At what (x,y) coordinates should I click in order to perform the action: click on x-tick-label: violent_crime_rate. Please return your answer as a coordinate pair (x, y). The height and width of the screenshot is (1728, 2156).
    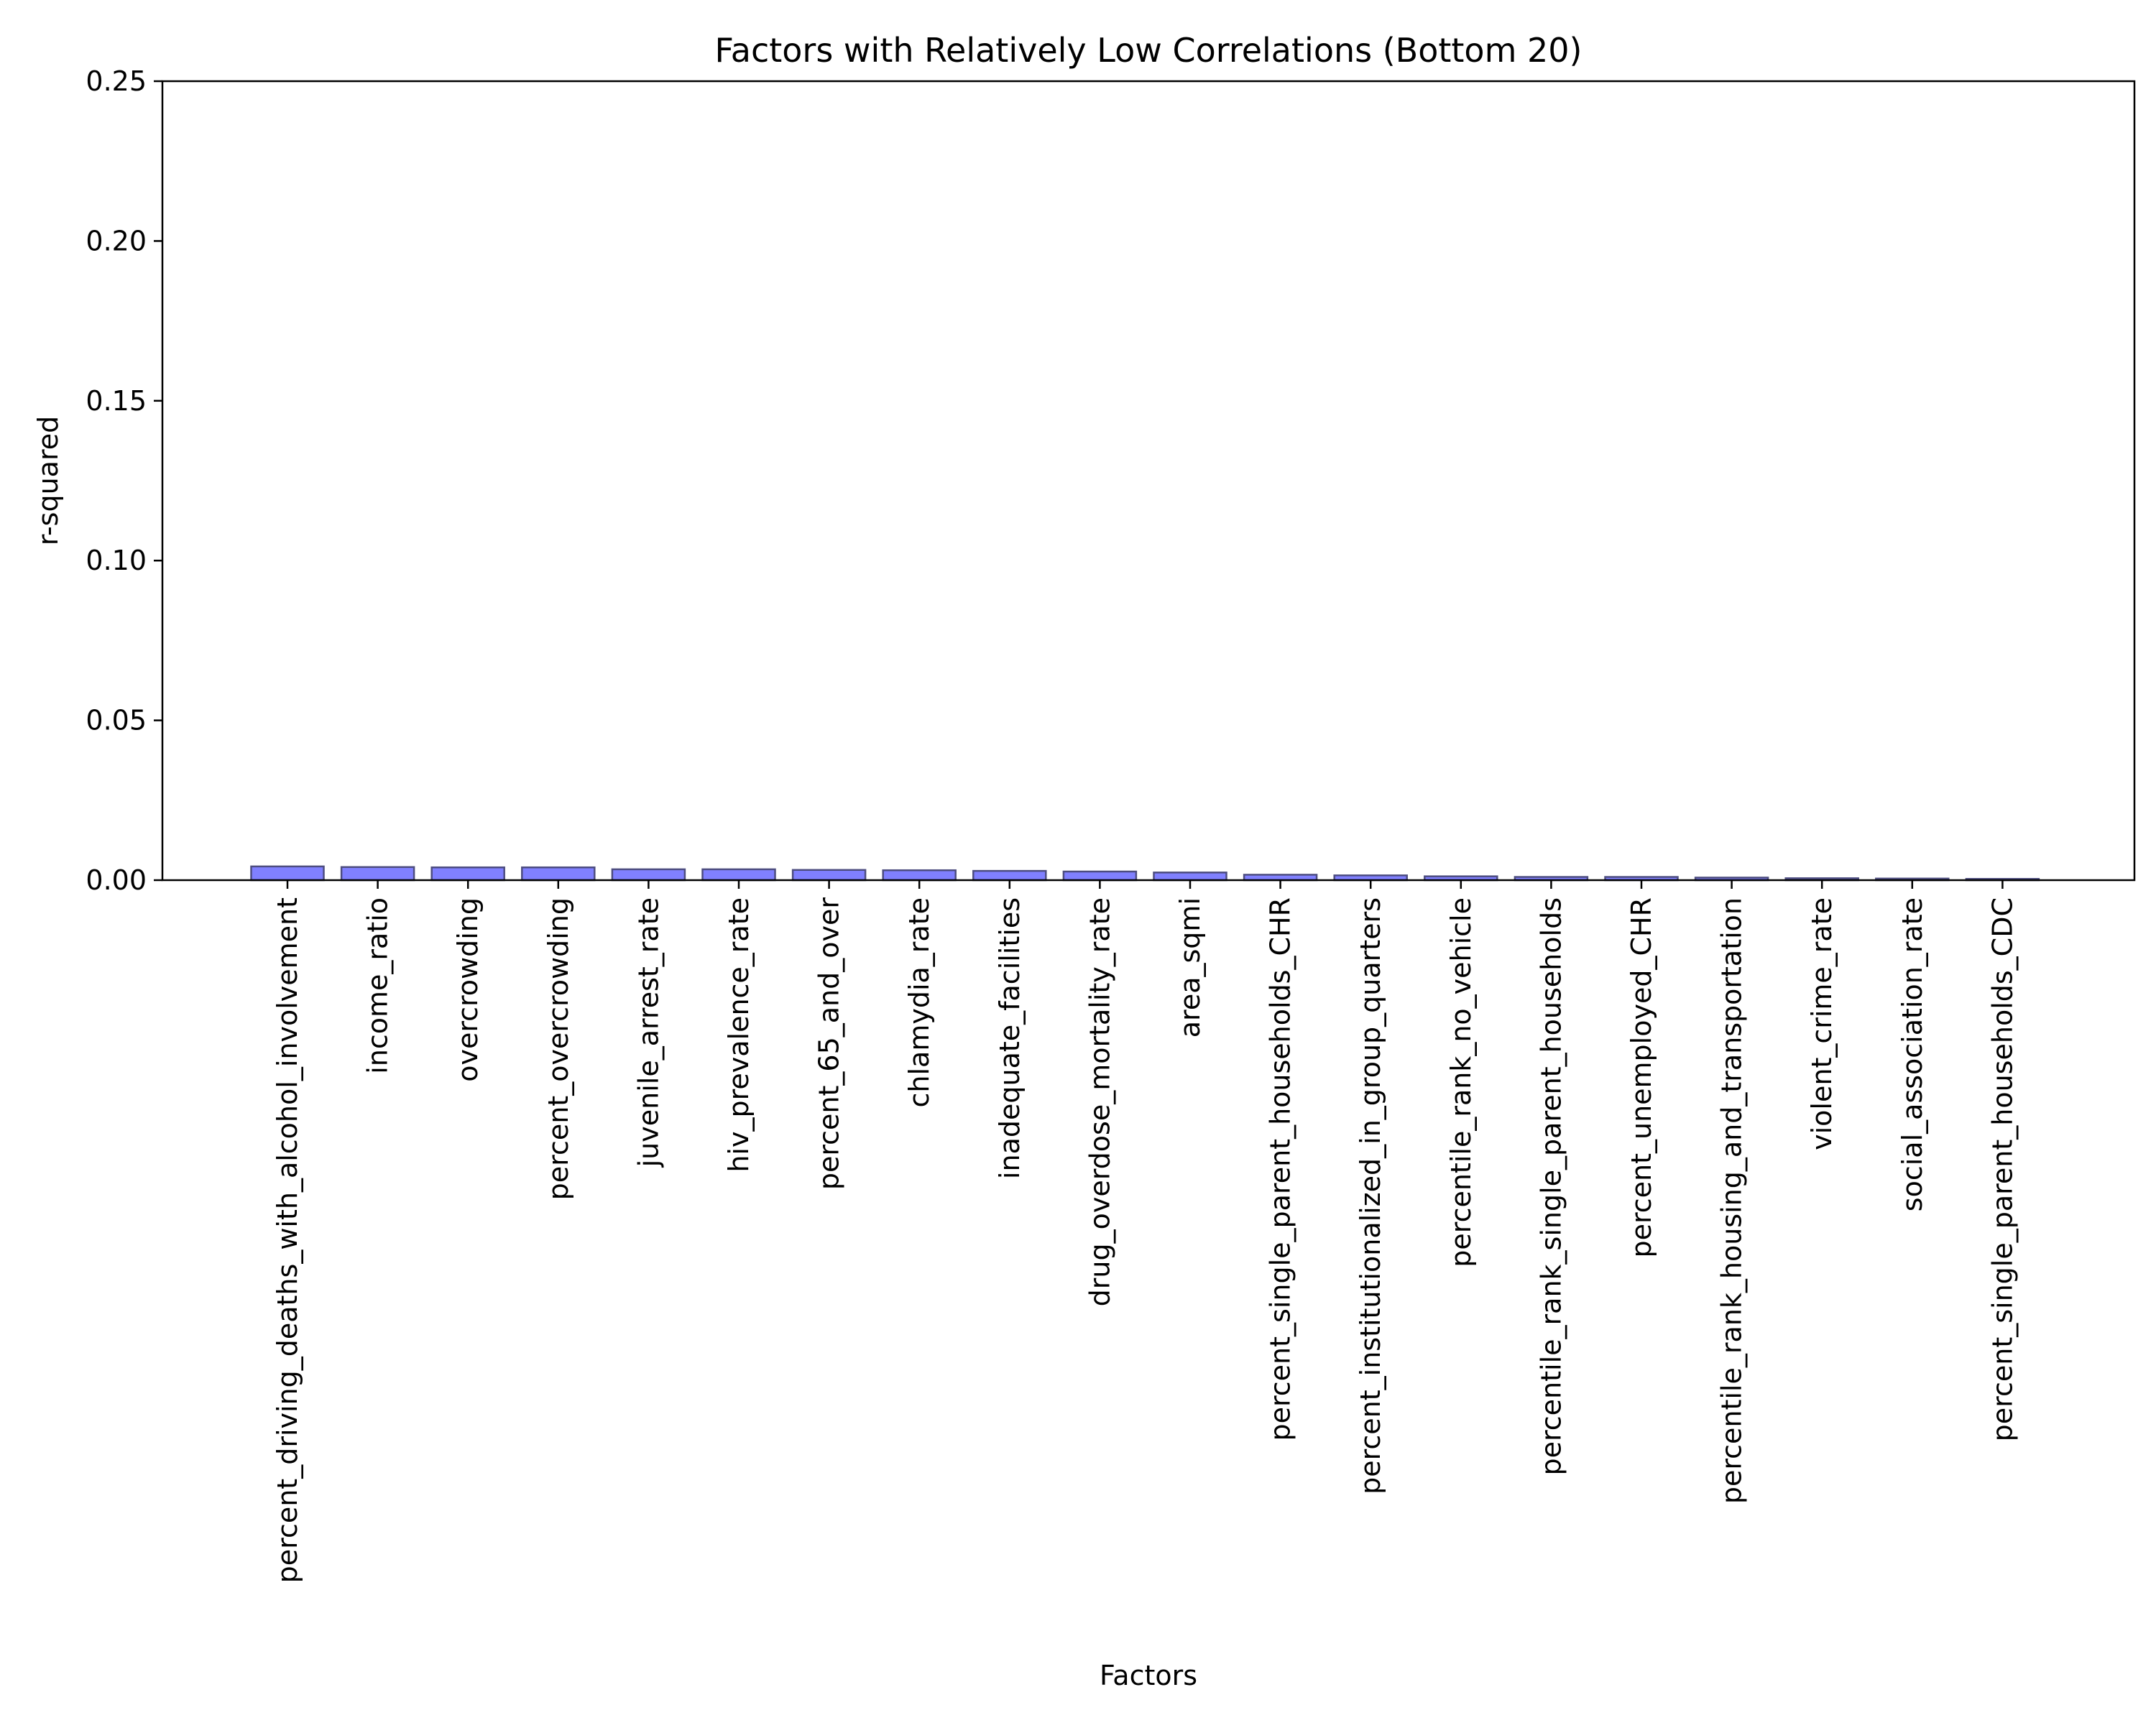
    Looking at the image, I should click on (1822, 1024).